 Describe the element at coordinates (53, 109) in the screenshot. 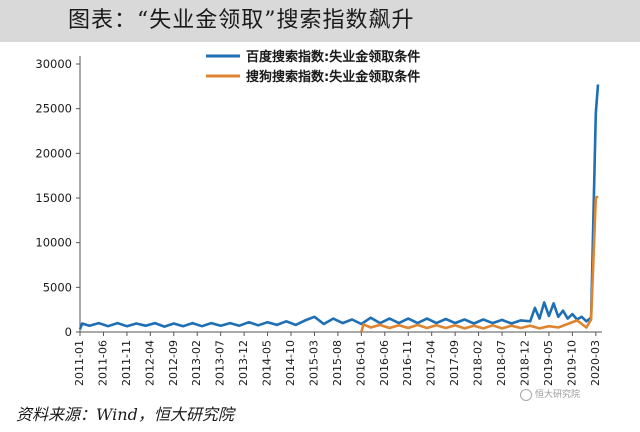

I see `y-tick-label: 25000` at that location.